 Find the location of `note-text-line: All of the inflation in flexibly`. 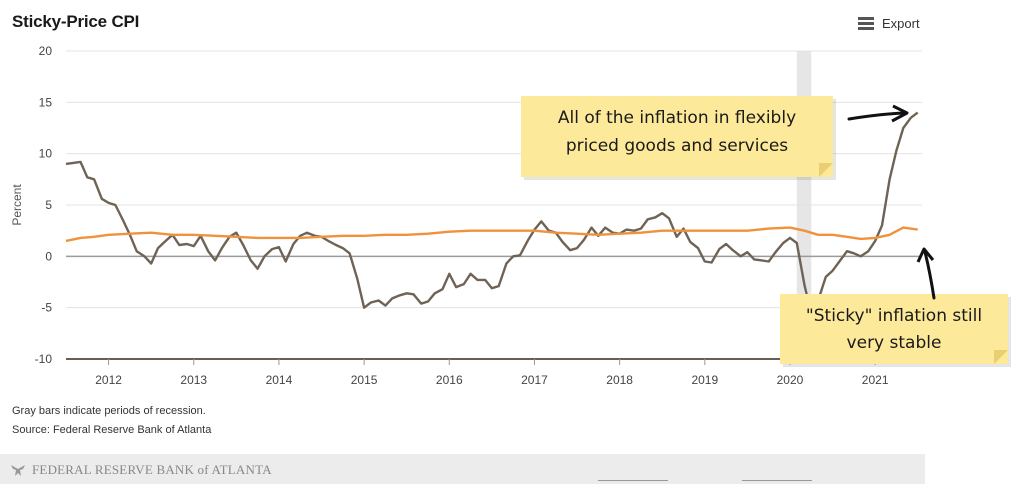

note-text-line: All of the inflation in flexibly is located at coordinates (677, 118).